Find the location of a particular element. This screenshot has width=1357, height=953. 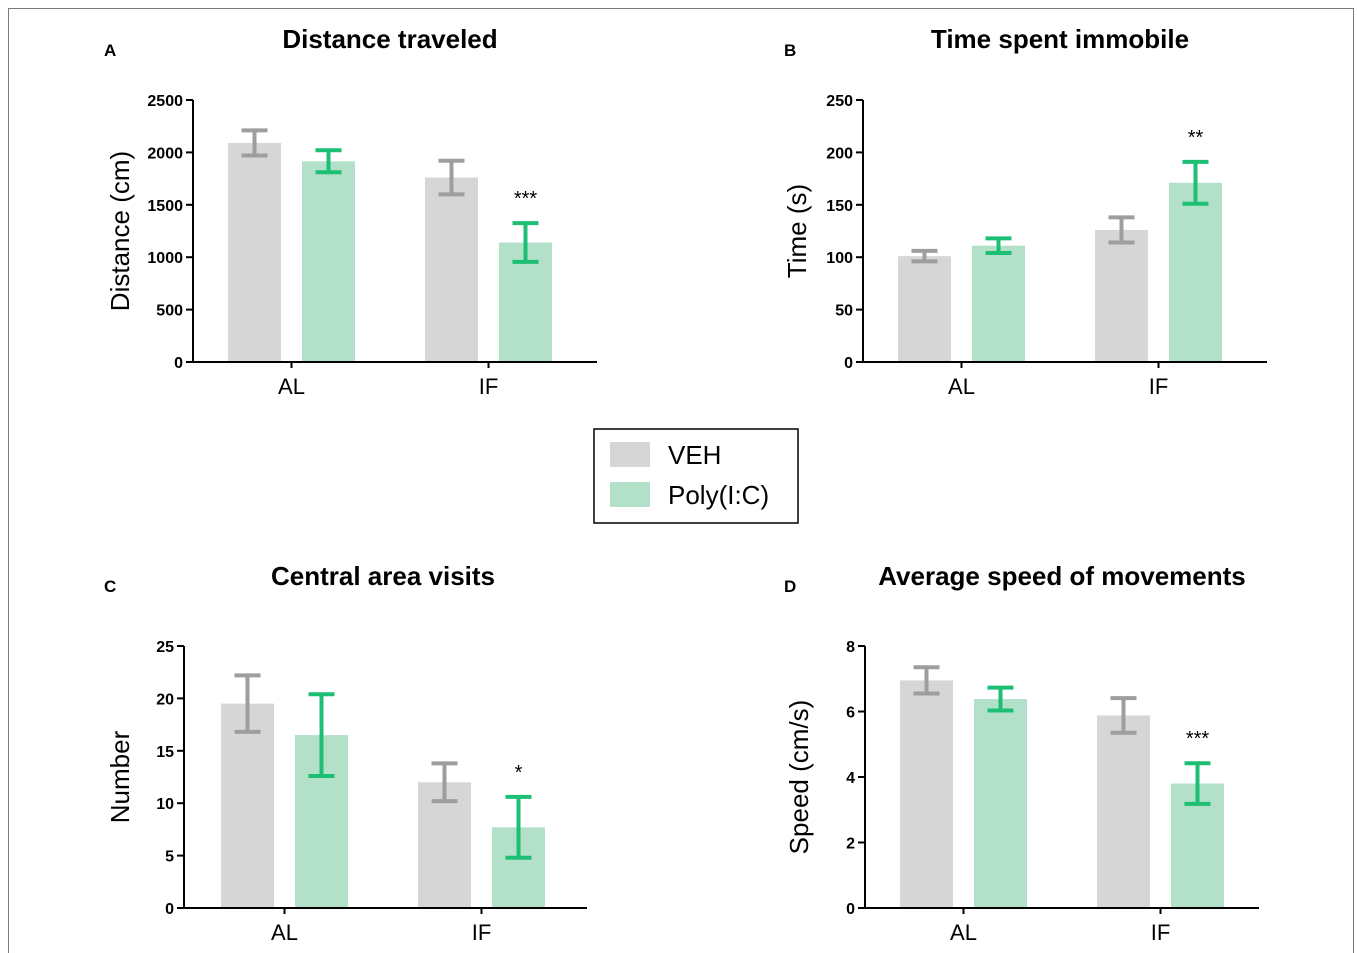

panel-a-y-axis-label: Distance (cm) is located at coordinates (120, 231).